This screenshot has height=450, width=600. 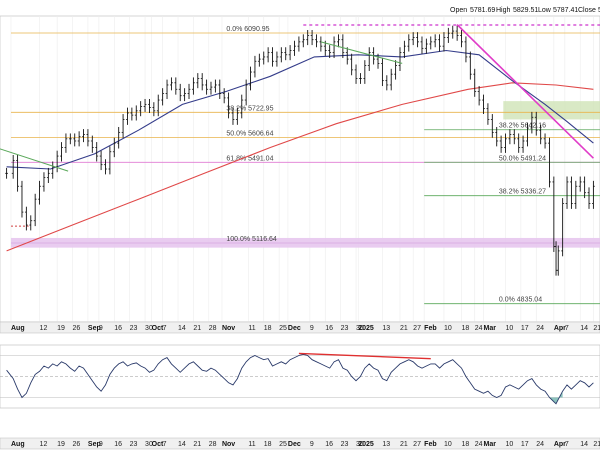 I want to click on indicator-panel, so click(x=300, y=376).